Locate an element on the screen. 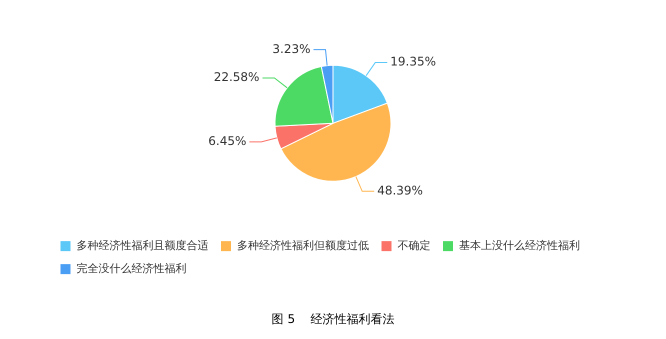 Image resolution: width=666 pixels, height=339 pixels. legend-label: 基本上没什么经济性福利 is located at coordinates (519, 245).